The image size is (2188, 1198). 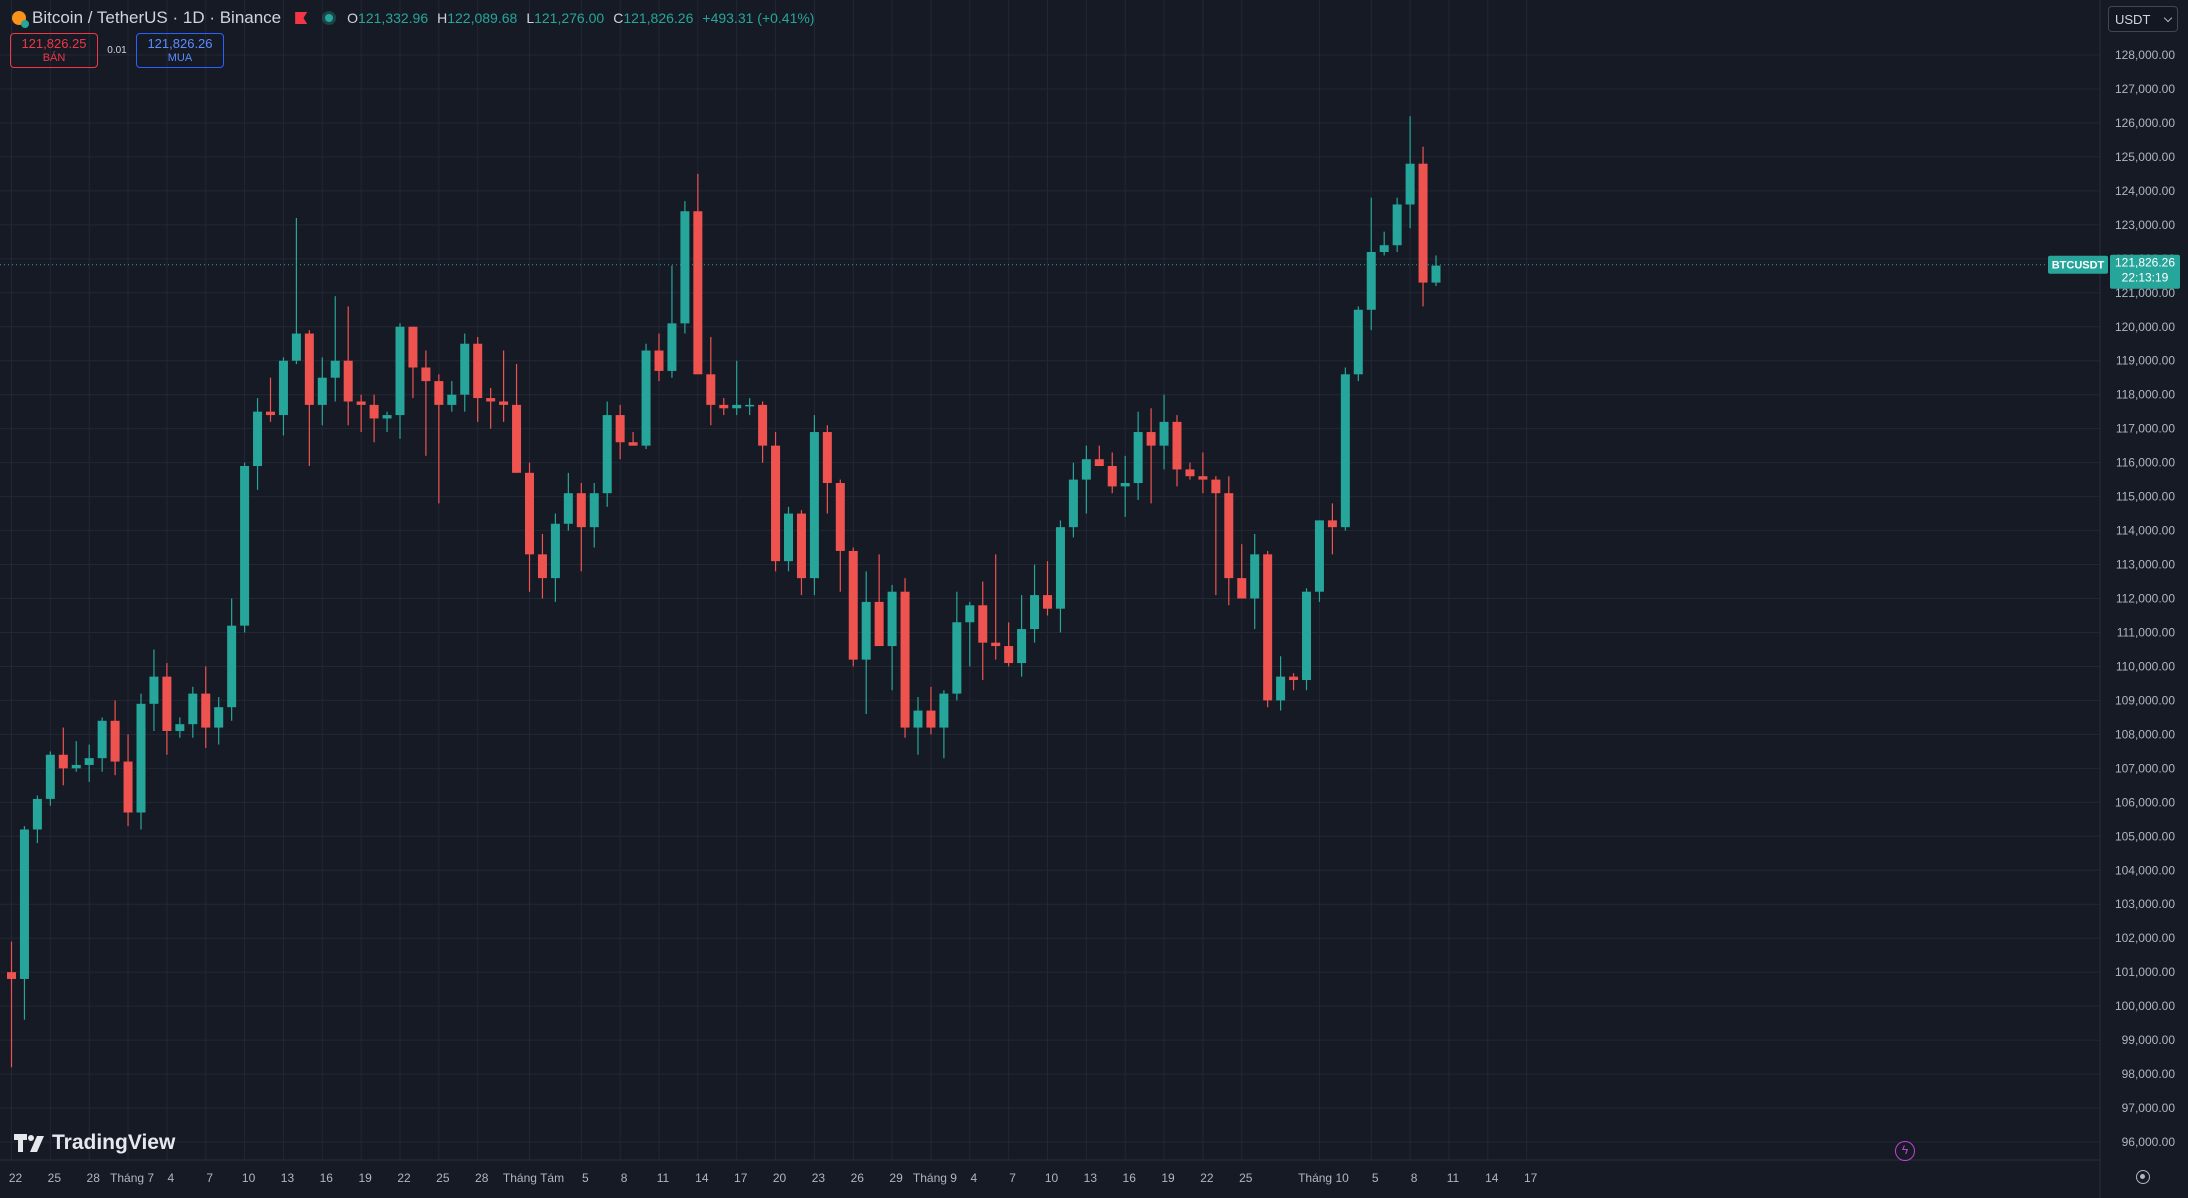 What do you see at coordinates (301, 18) in the screenshot?
I see `flag-icon` at bounding box center [301, 18].